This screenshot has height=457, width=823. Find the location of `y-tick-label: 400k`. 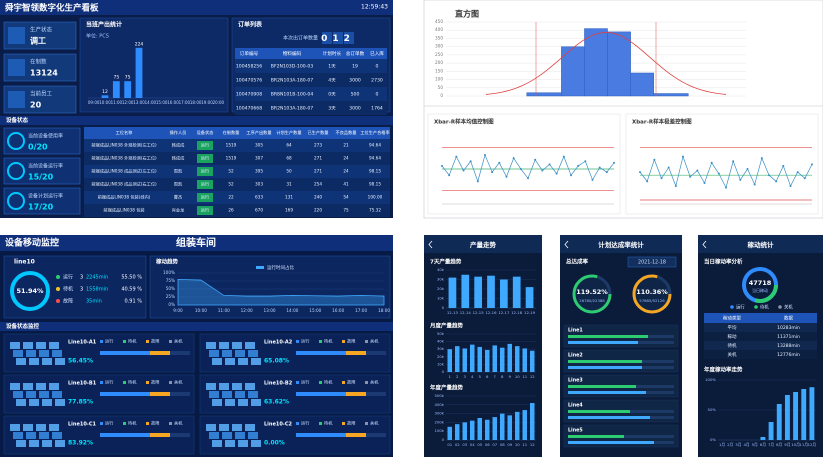

y-tick-label: 400k is located at coordinates (440, 404).